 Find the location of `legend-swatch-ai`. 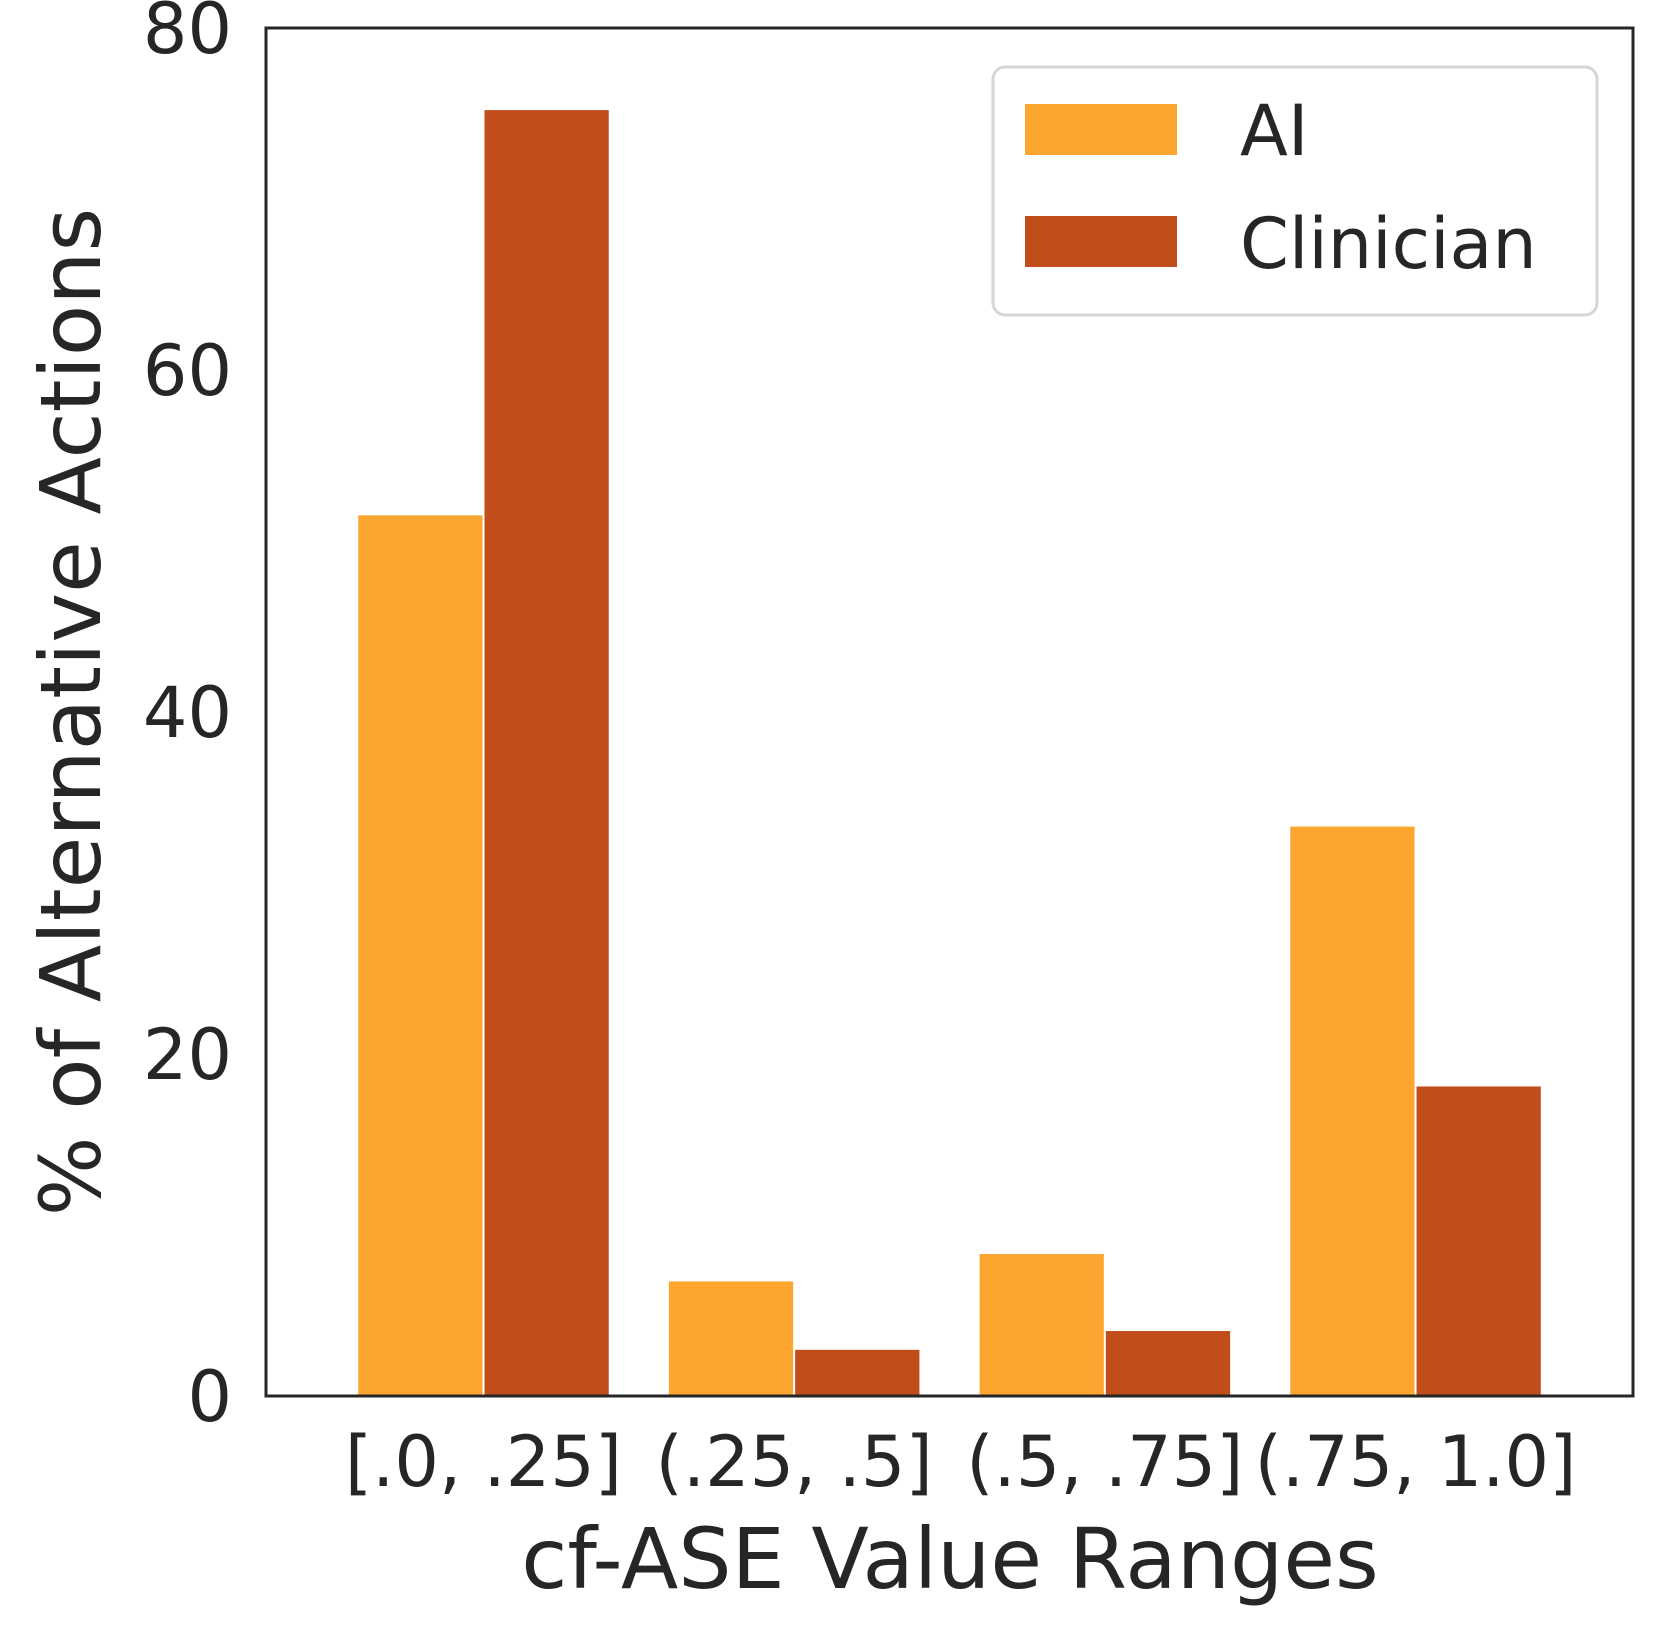

legend-swatch-ai is located at coordinates (1101, 129).